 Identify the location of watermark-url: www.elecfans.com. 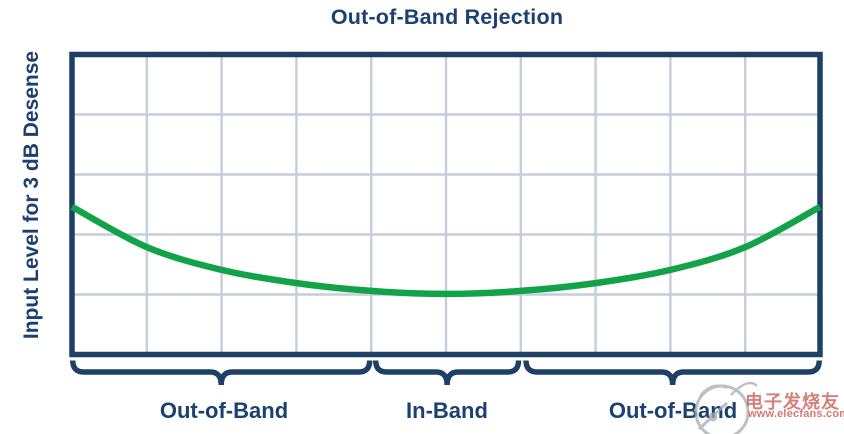
(796, 414).